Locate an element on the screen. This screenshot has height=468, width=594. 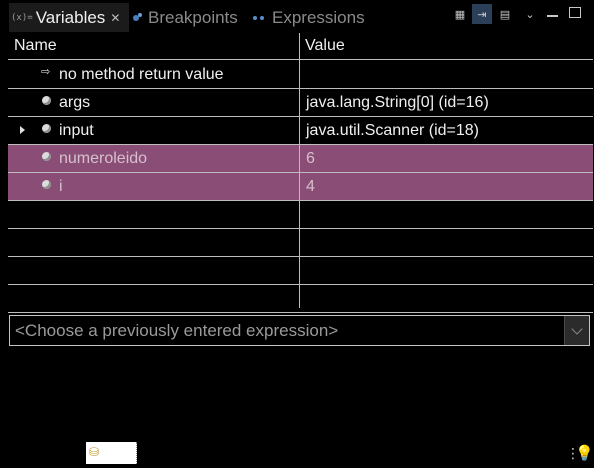
variable-name: args is located at coordinates (75, 102).